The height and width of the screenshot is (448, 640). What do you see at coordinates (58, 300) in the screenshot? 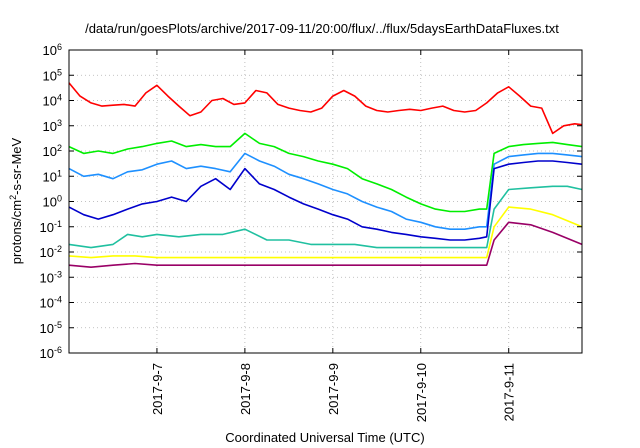
I see `y-tick-exponent: -4` at bounding box center [58, 300].